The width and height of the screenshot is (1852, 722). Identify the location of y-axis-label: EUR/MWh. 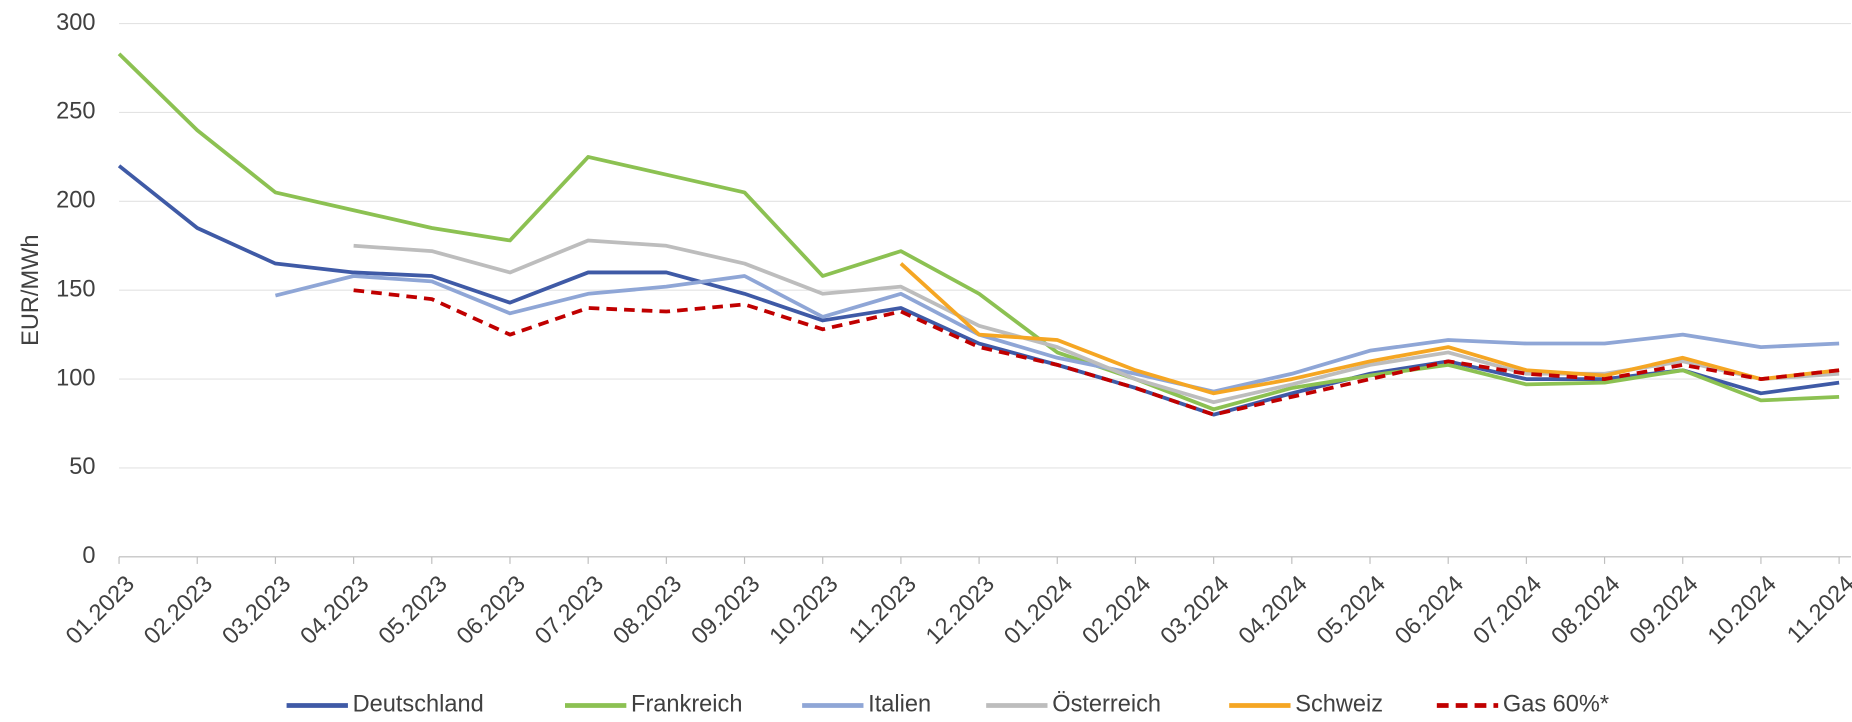
(30, 290).